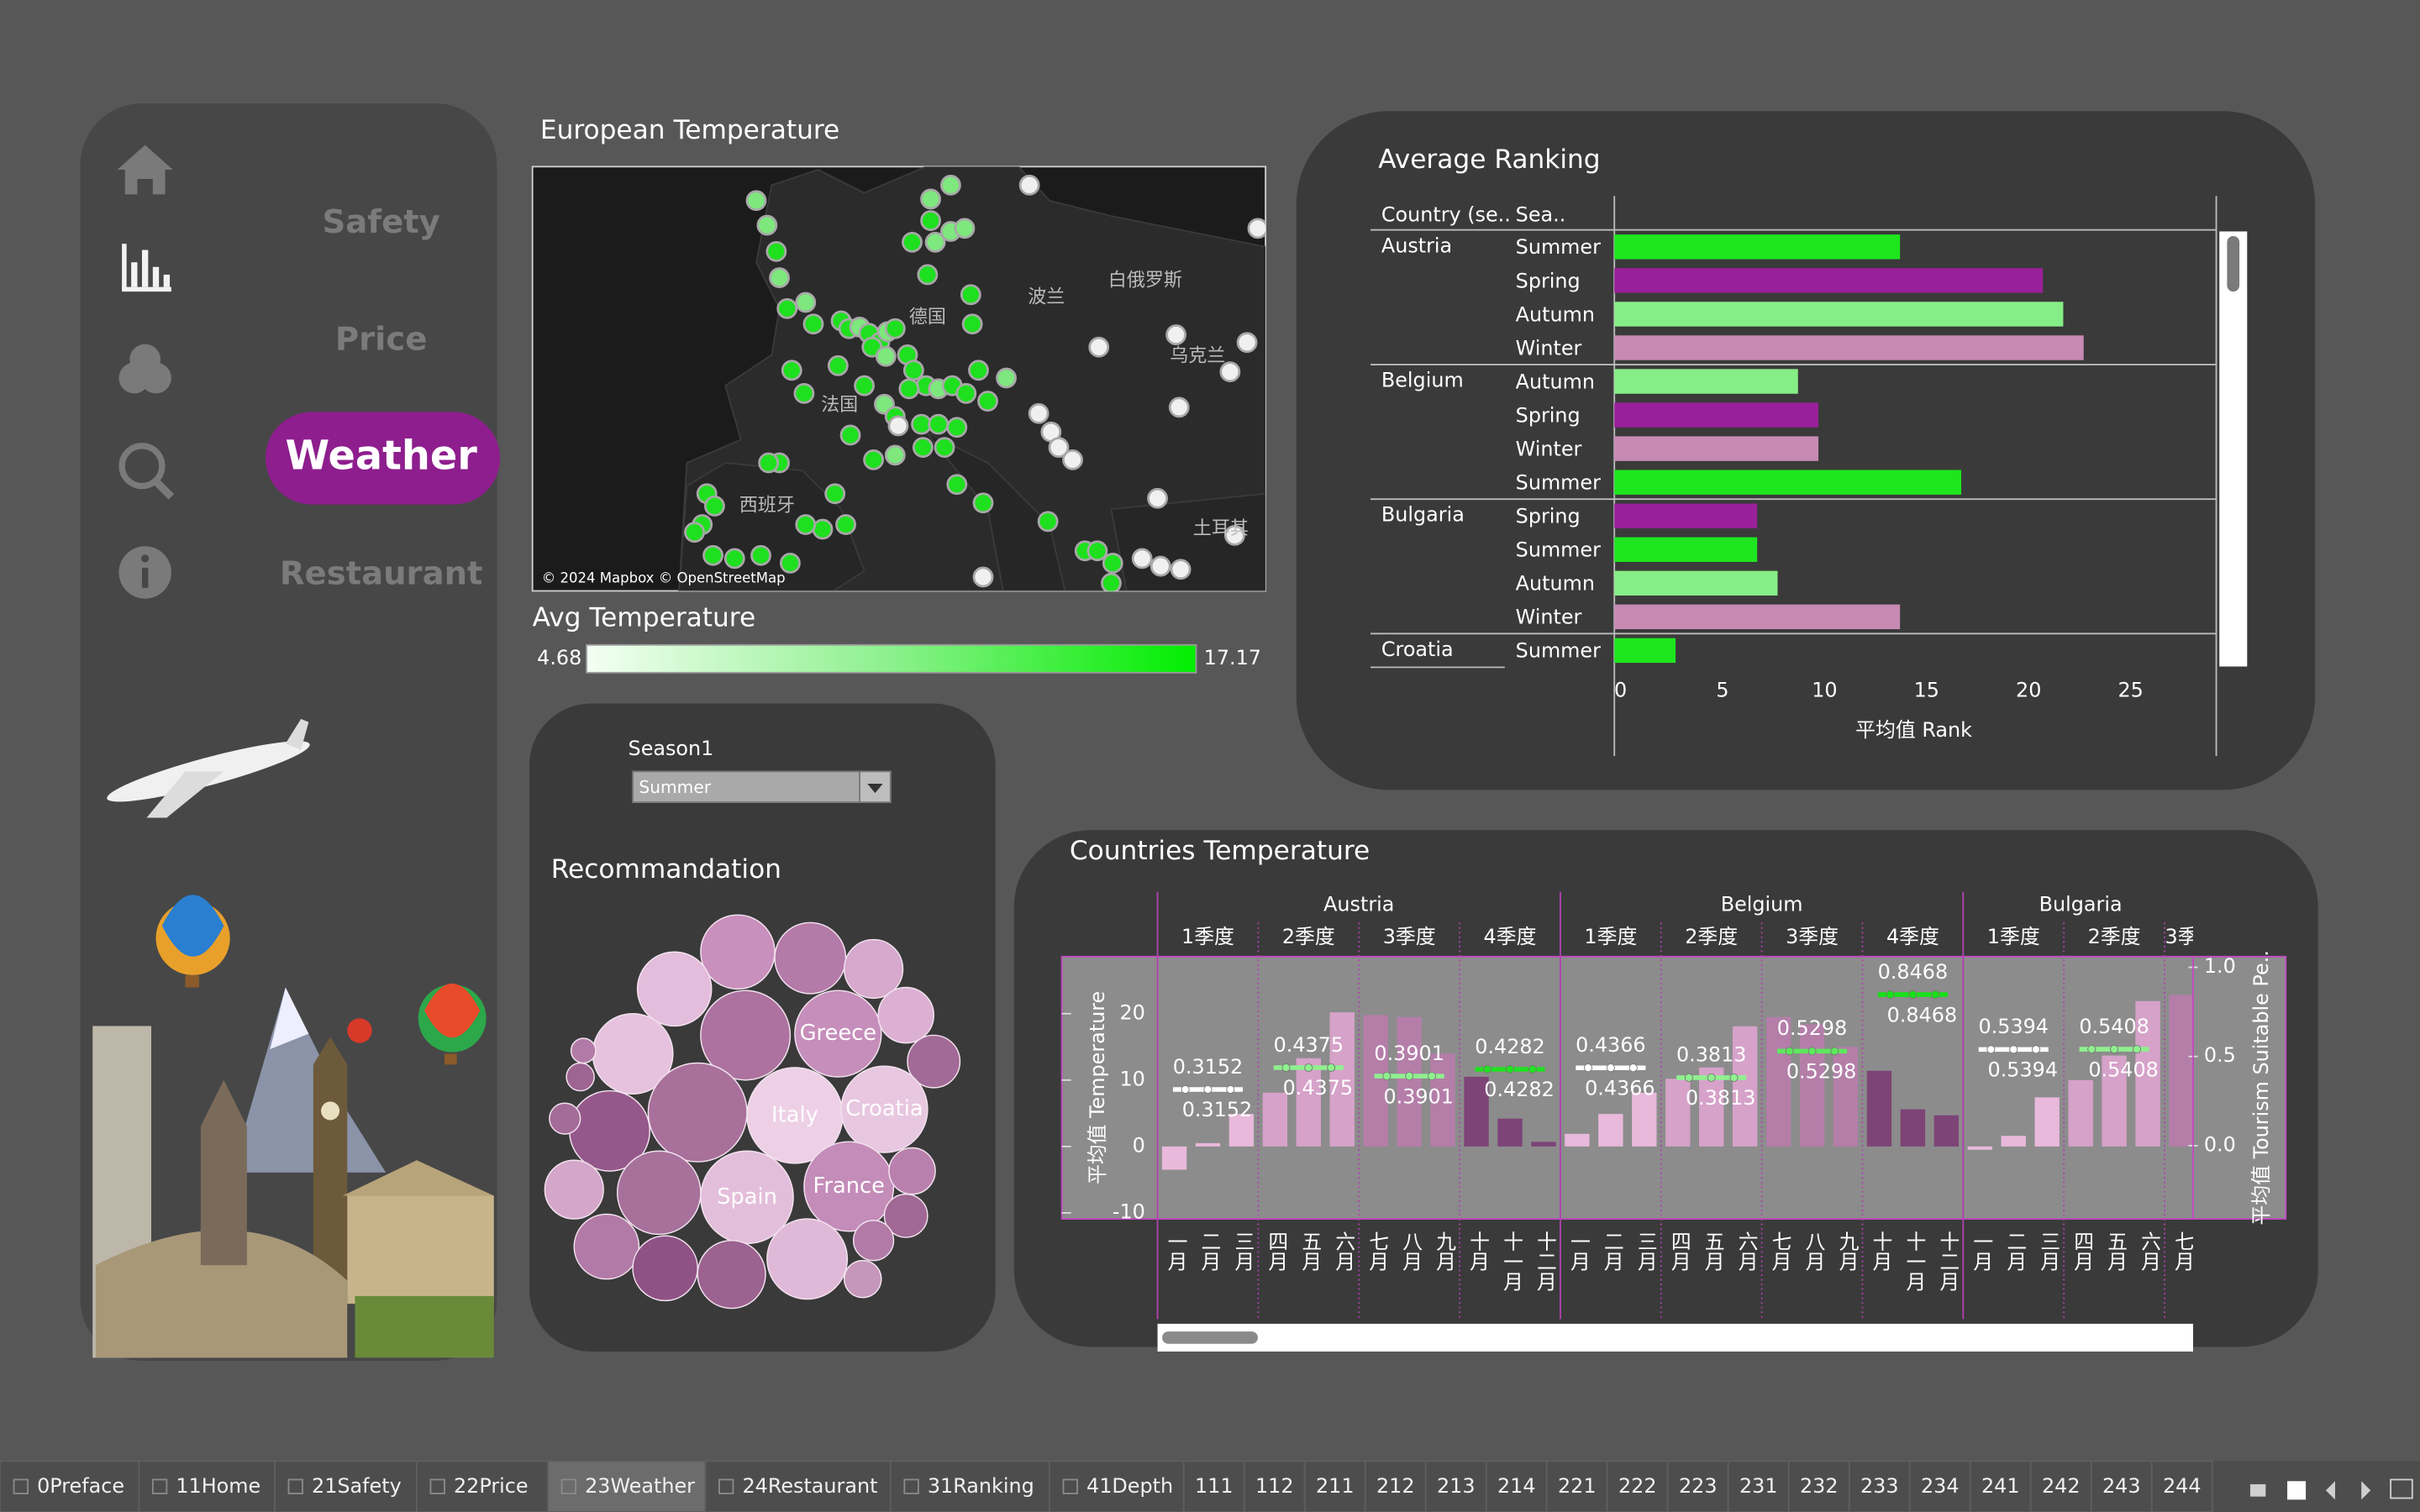  Describe the element at coordinates (2182, 1486) in the screenshot. I see `tab-label: 244` at that location.